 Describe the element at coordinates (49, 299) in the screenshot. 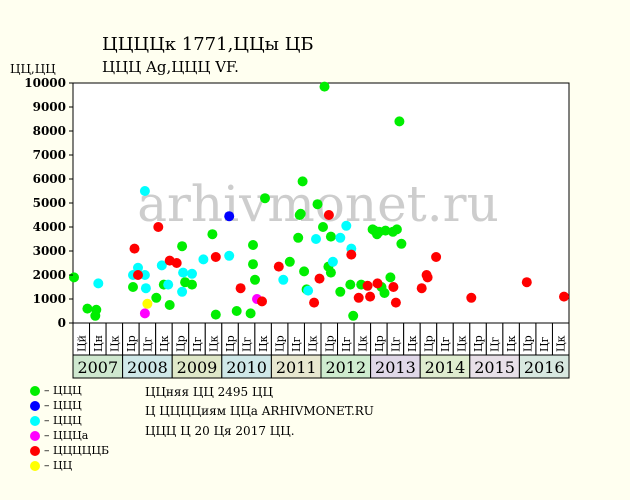

I see `y-tick-label: 1000` at that location.